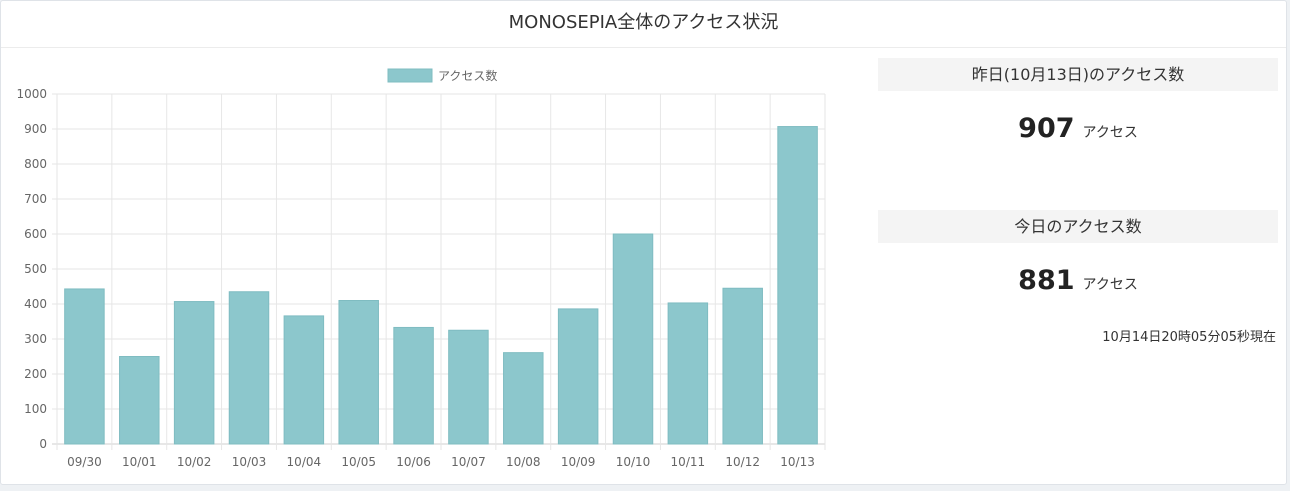 Image resolution: width=1290 pixels, height=491 pixels. I want to click on y-tick-label: 500, so click(35, 269).